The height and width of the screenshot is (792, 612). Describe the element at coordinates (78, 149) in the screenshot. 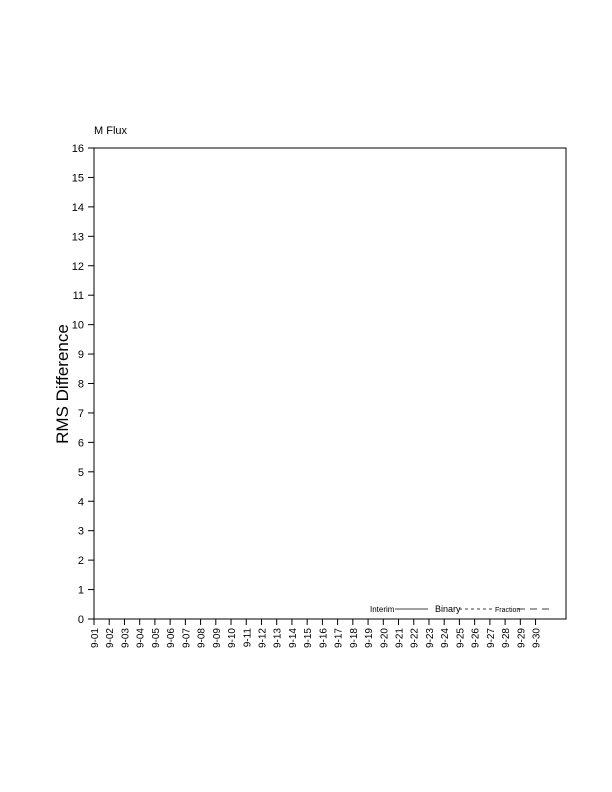

I see `y-tick-label: 16` at that location.